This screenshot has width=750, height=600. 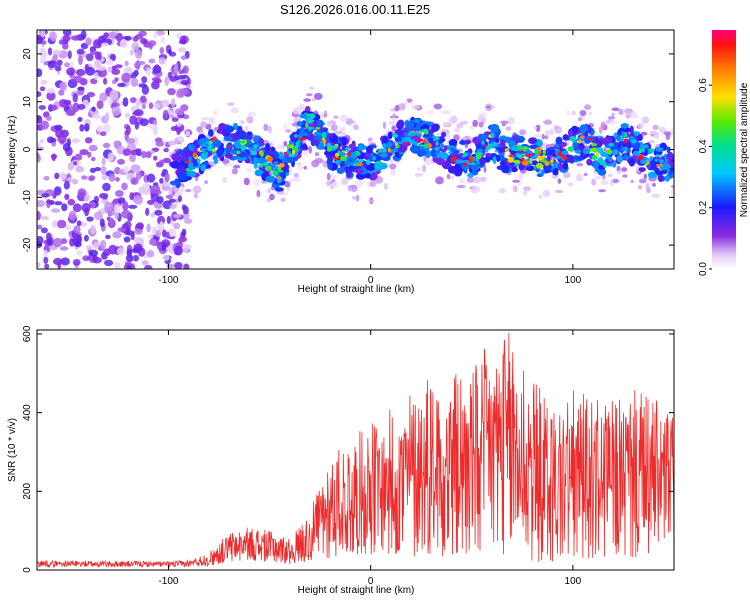 I want to click on colorbar-tick-label: 0.0, so click(x=703, y=269).